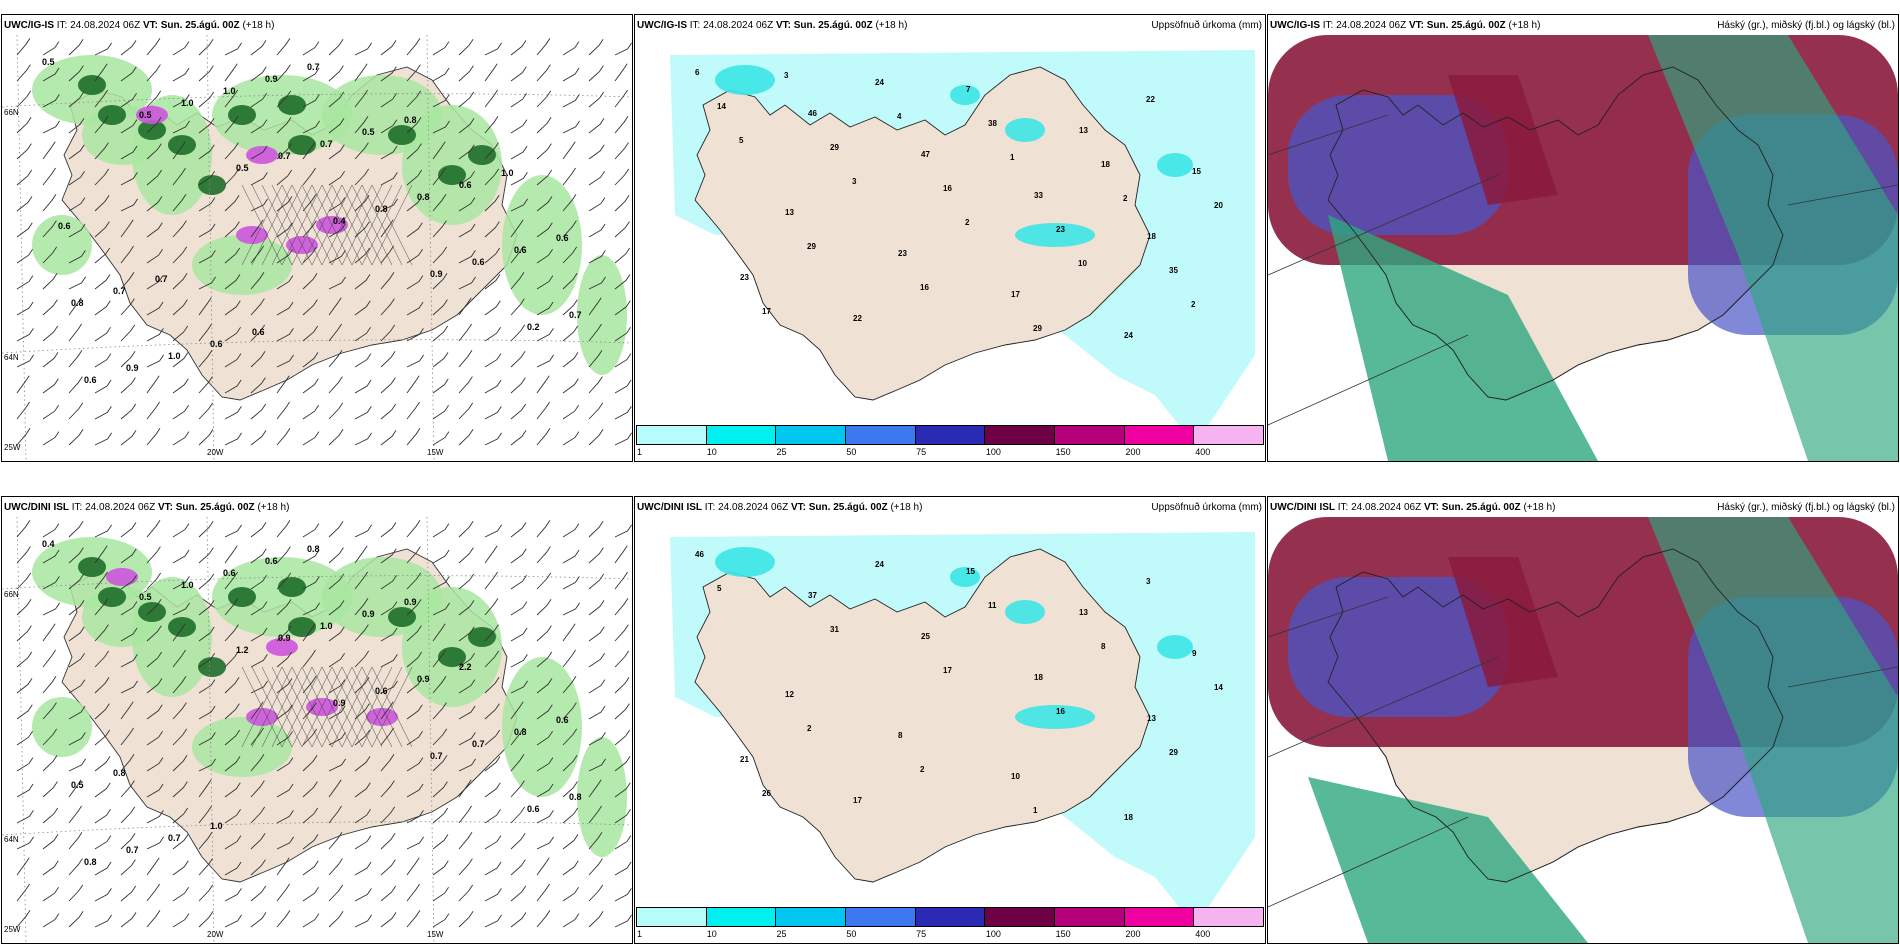  What do you see at coordinates (435, 934) in the screenshot?
I see `coord-label: 15W` at bounding box center [435, 934].